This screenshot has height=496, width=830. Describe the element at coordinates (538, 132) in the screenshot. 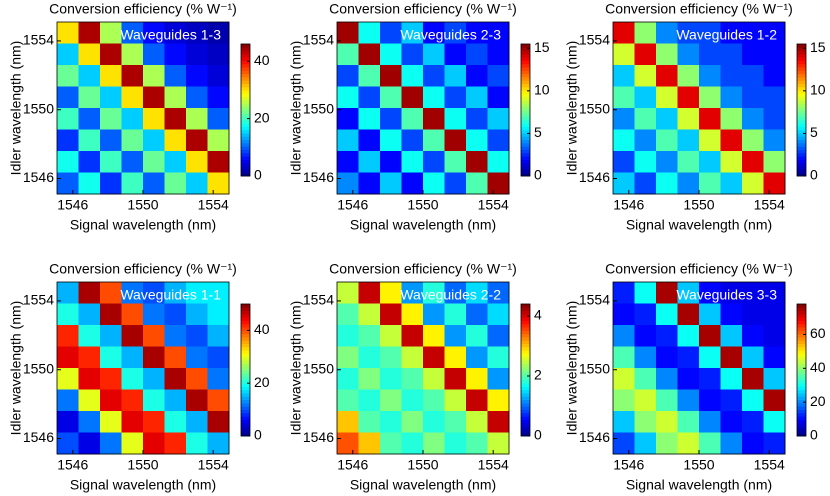

I see `colorbar-tick-label: 5` at that location.